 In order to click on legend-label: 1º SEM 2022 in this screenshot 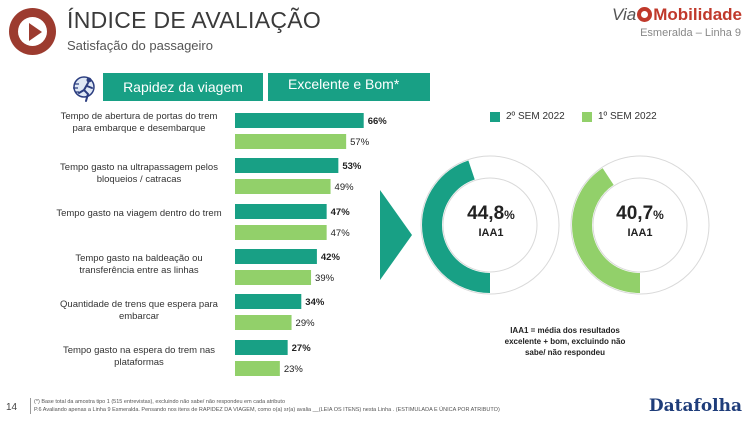, I will do `click(627, 116)`.